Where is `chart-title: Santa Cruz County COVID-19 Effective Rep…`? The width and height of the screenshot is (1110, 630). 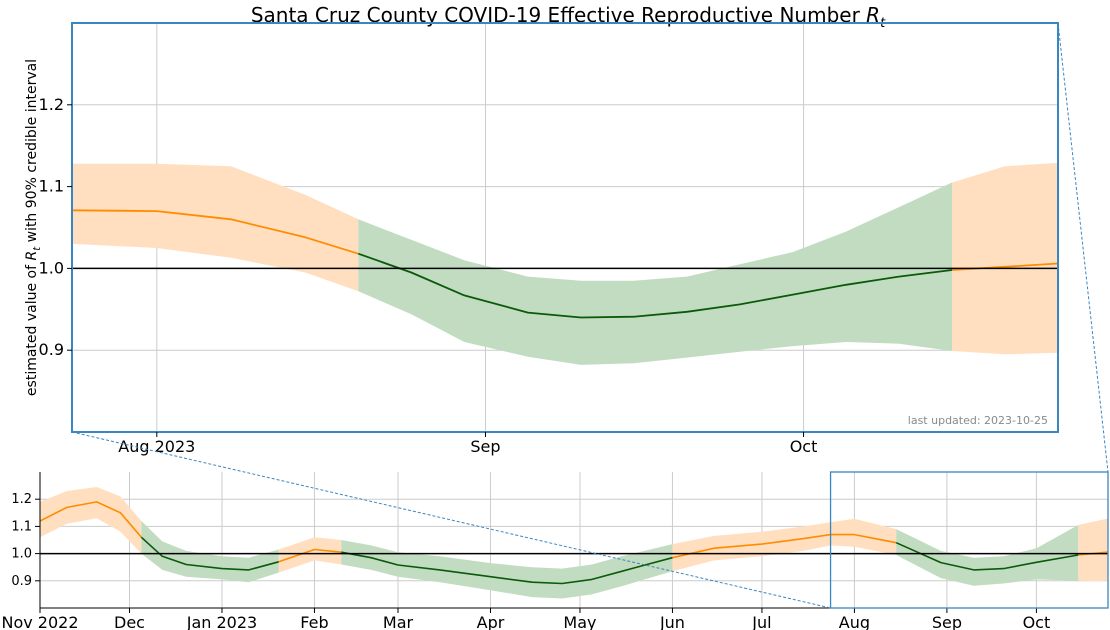 chart-title: Santa Cruz County COVID-19 Effective Rep… is located at coordinates (568, 17).